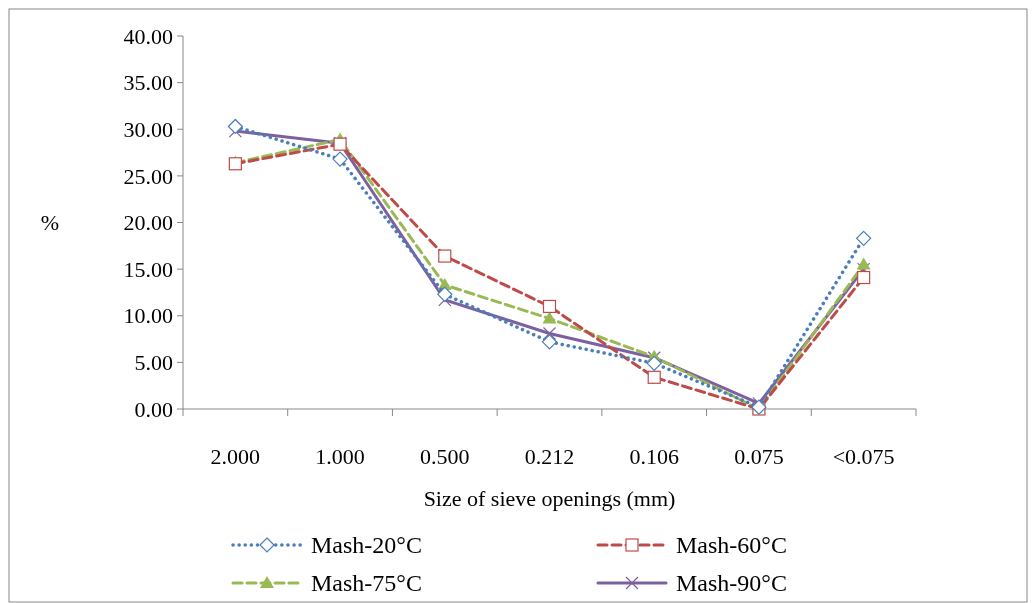  What do you see at coordinates (549, 456) in the screenshot?
I see `x-tick-label: 0.212` at bounding box center [549, 456].